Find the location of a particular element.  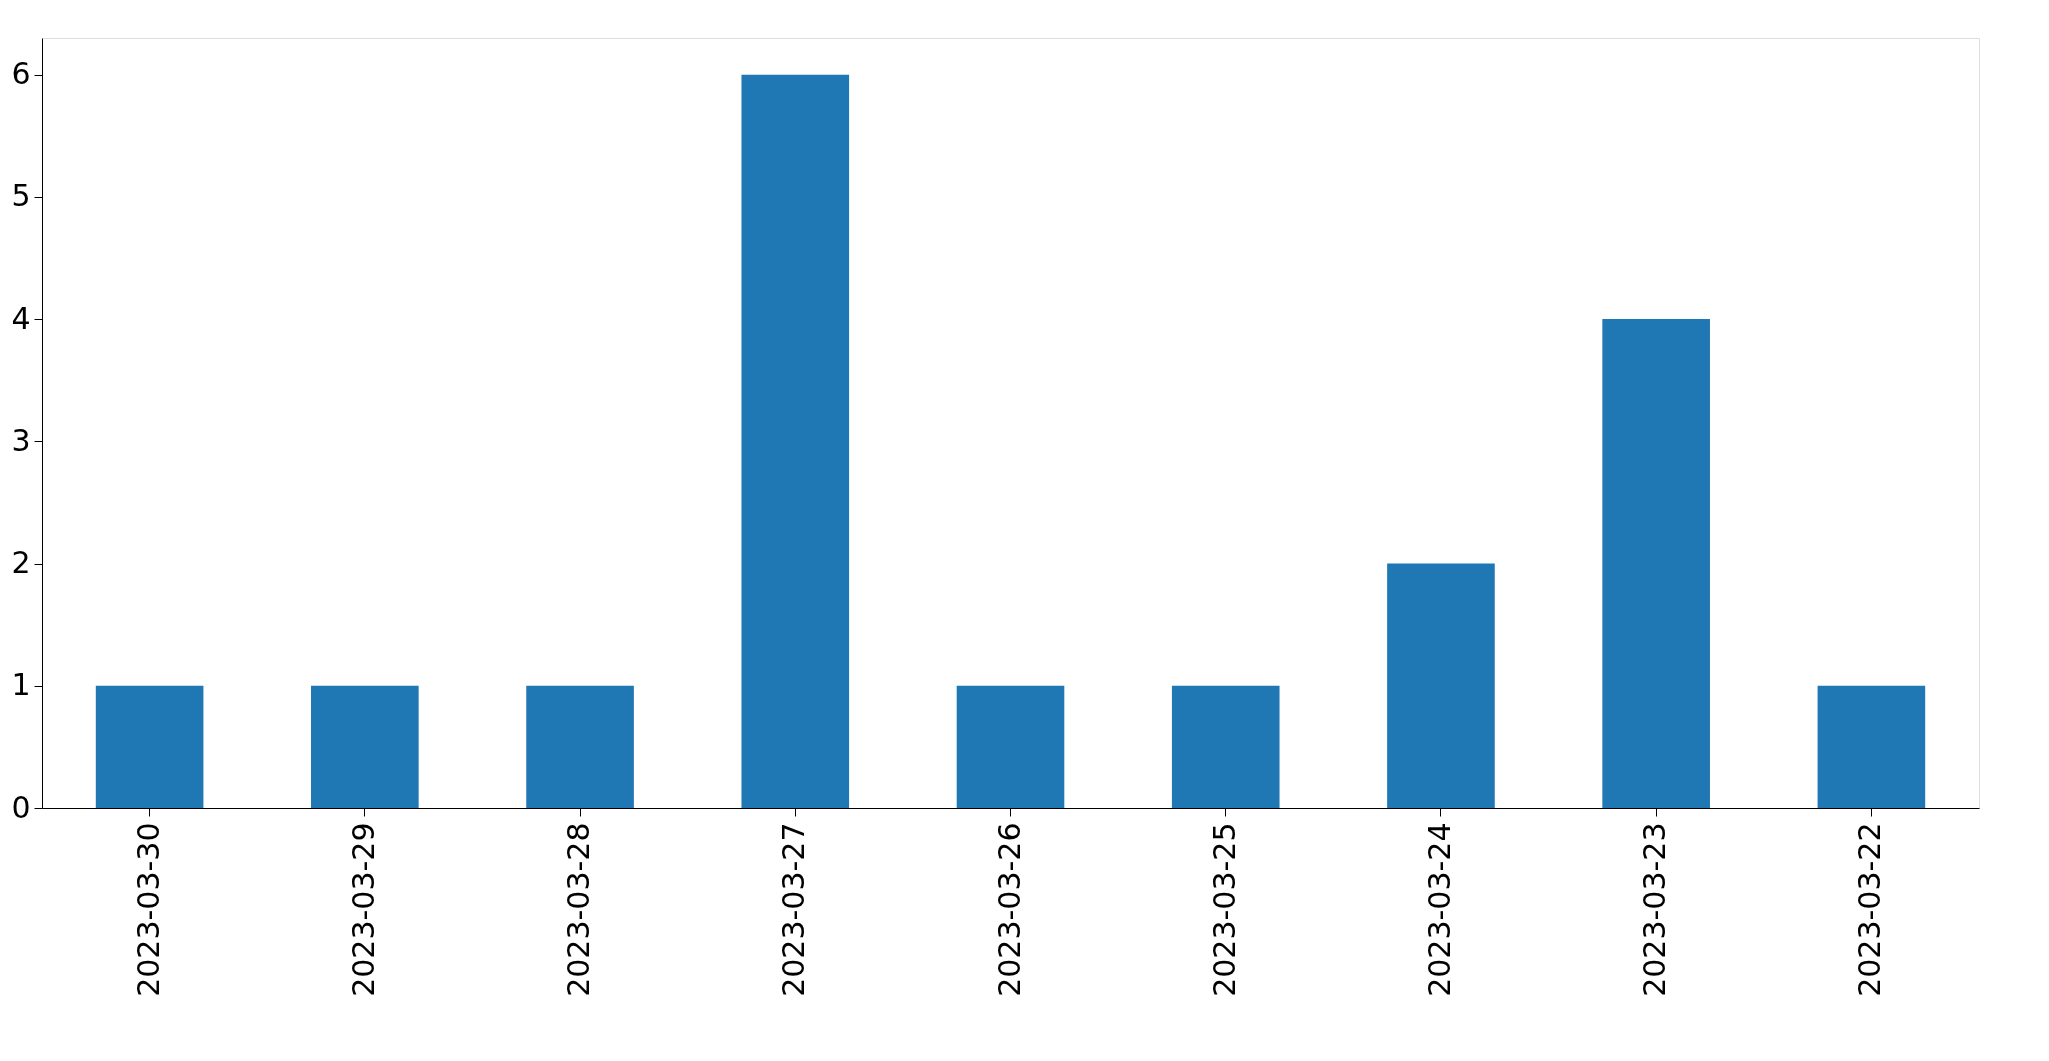

y-tick-label: 4 is located at coordinates (21, 318).